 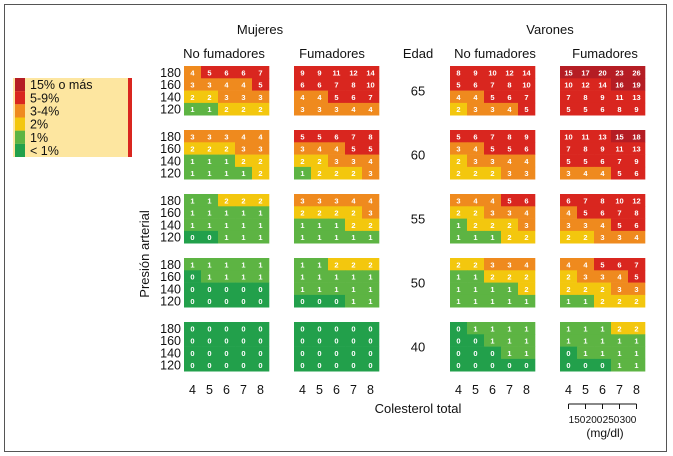 What do you see at coordinates (619, 390) in the screenshot?
I see `x-tick-label: 7` at bounding box center [619, 390].